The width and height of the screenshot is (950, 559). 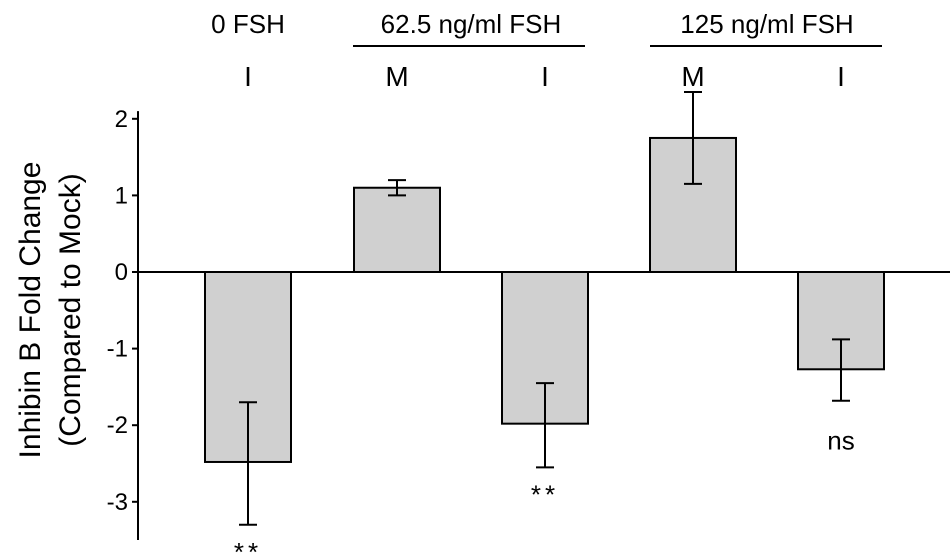 What do you see at coordinates (117, 502) in the screenshot?
I see `y-tick-label: -3` at bounding box center [117, 502].